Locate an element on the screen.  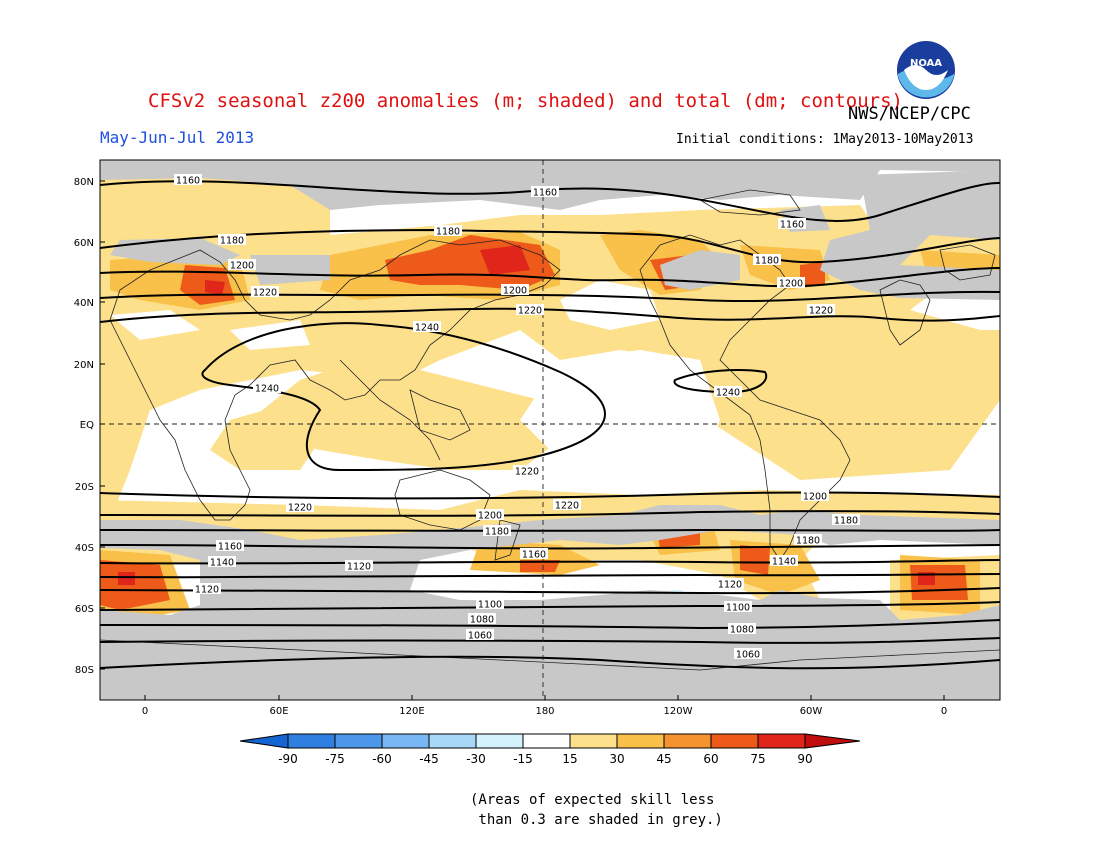
longitude-axis: 0 60E 120E 180 120W 60W 0 is located at coordinates (544, 706).